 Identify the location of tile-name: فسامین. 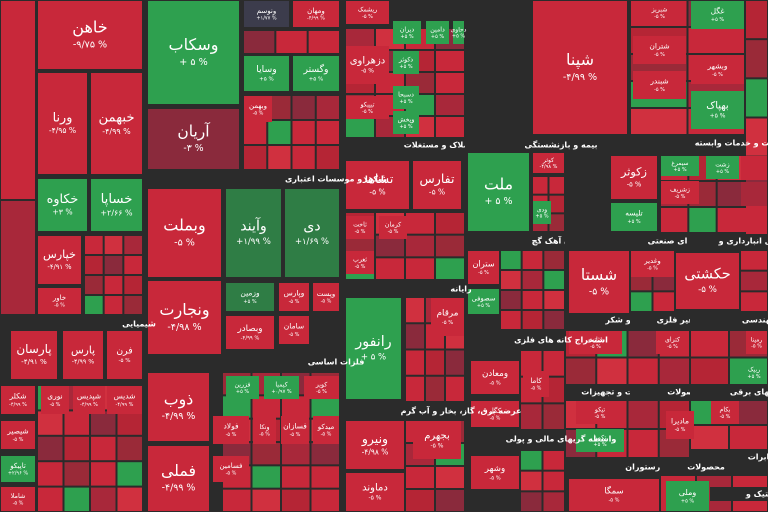
(231, 466).